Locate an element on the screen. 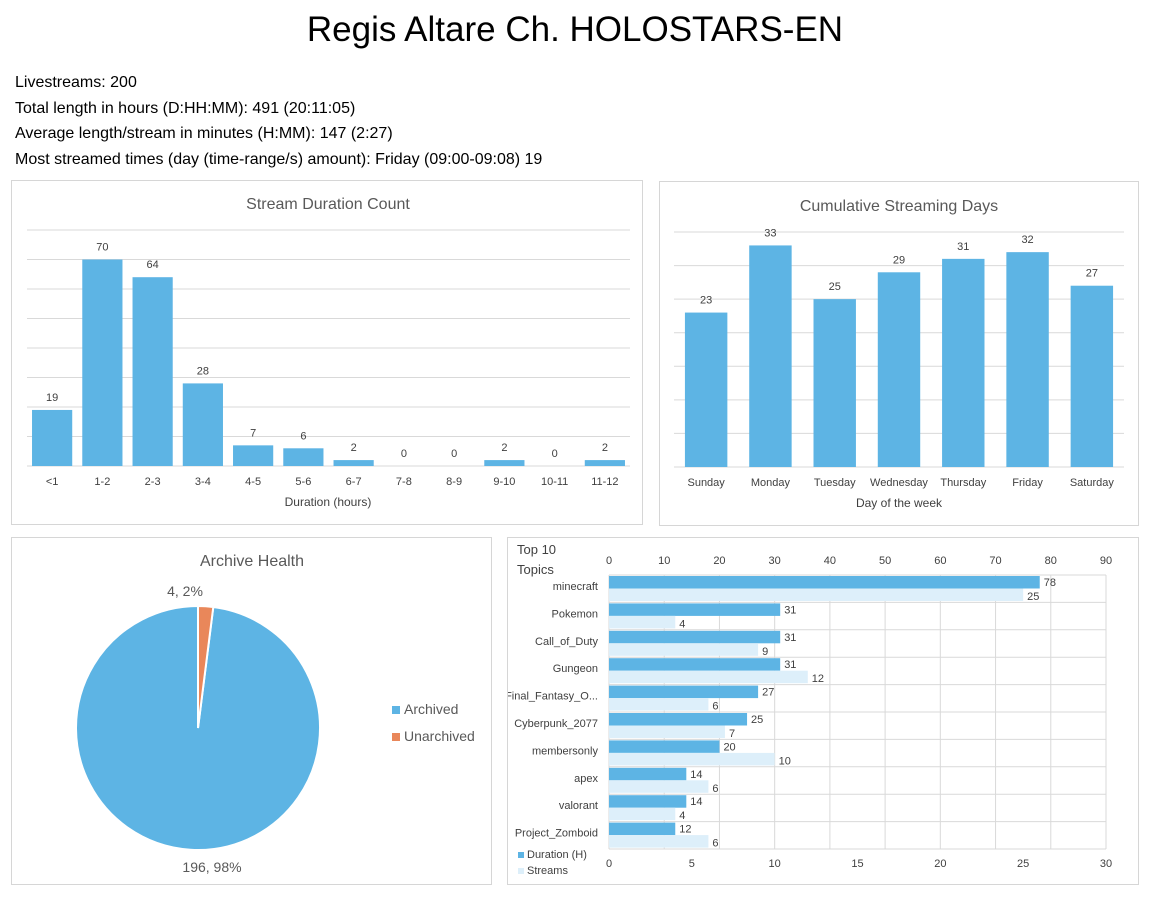 The height and width of the screenshot is (900, 1150). category-label: minecraft is located at coordinates (575, 587).